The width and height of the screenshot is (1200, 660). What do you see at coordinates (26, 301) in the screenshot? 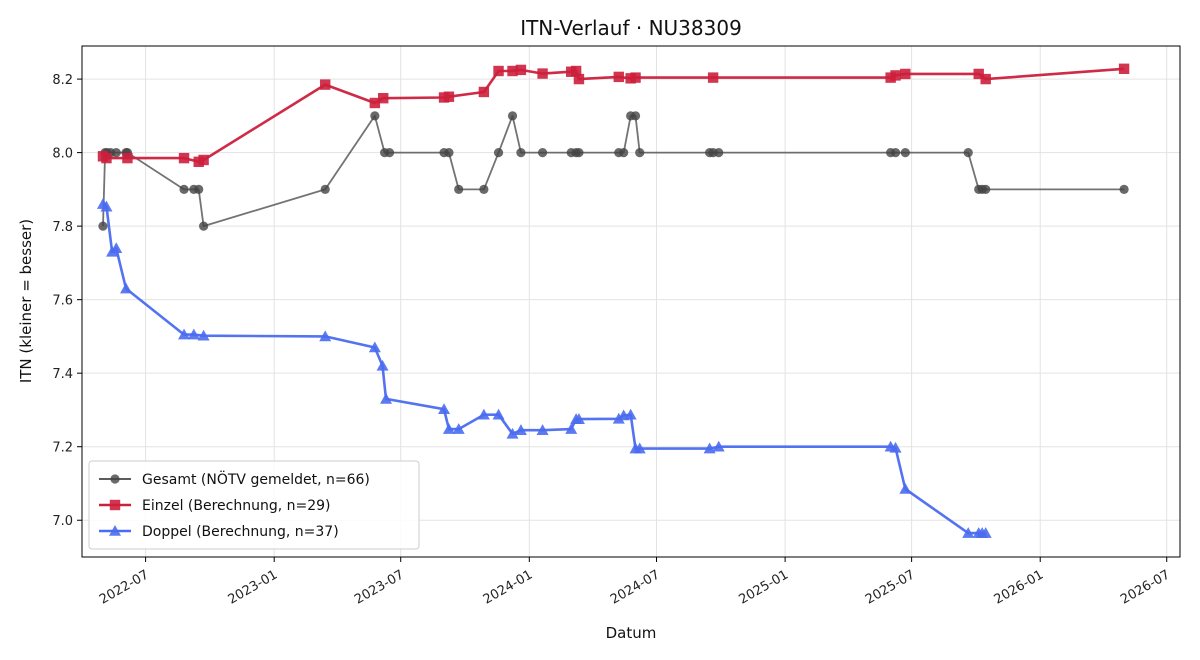
I see `y-axis-label: ITN (kleiner = besser)` at bounding box center [26, 301].